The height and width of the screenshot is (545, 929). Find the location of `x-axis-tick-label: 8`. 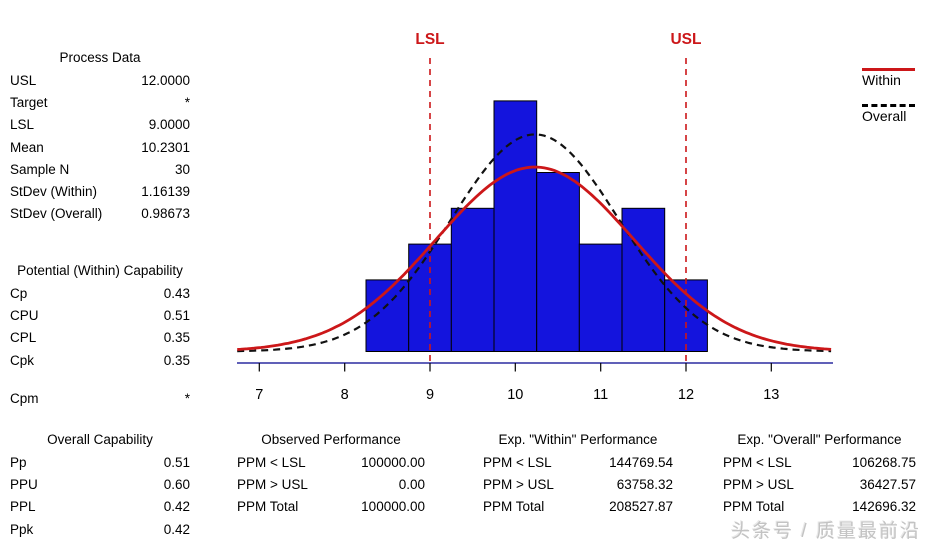

x-axis-tick-label: 8 is located at coordinates (345, 395).